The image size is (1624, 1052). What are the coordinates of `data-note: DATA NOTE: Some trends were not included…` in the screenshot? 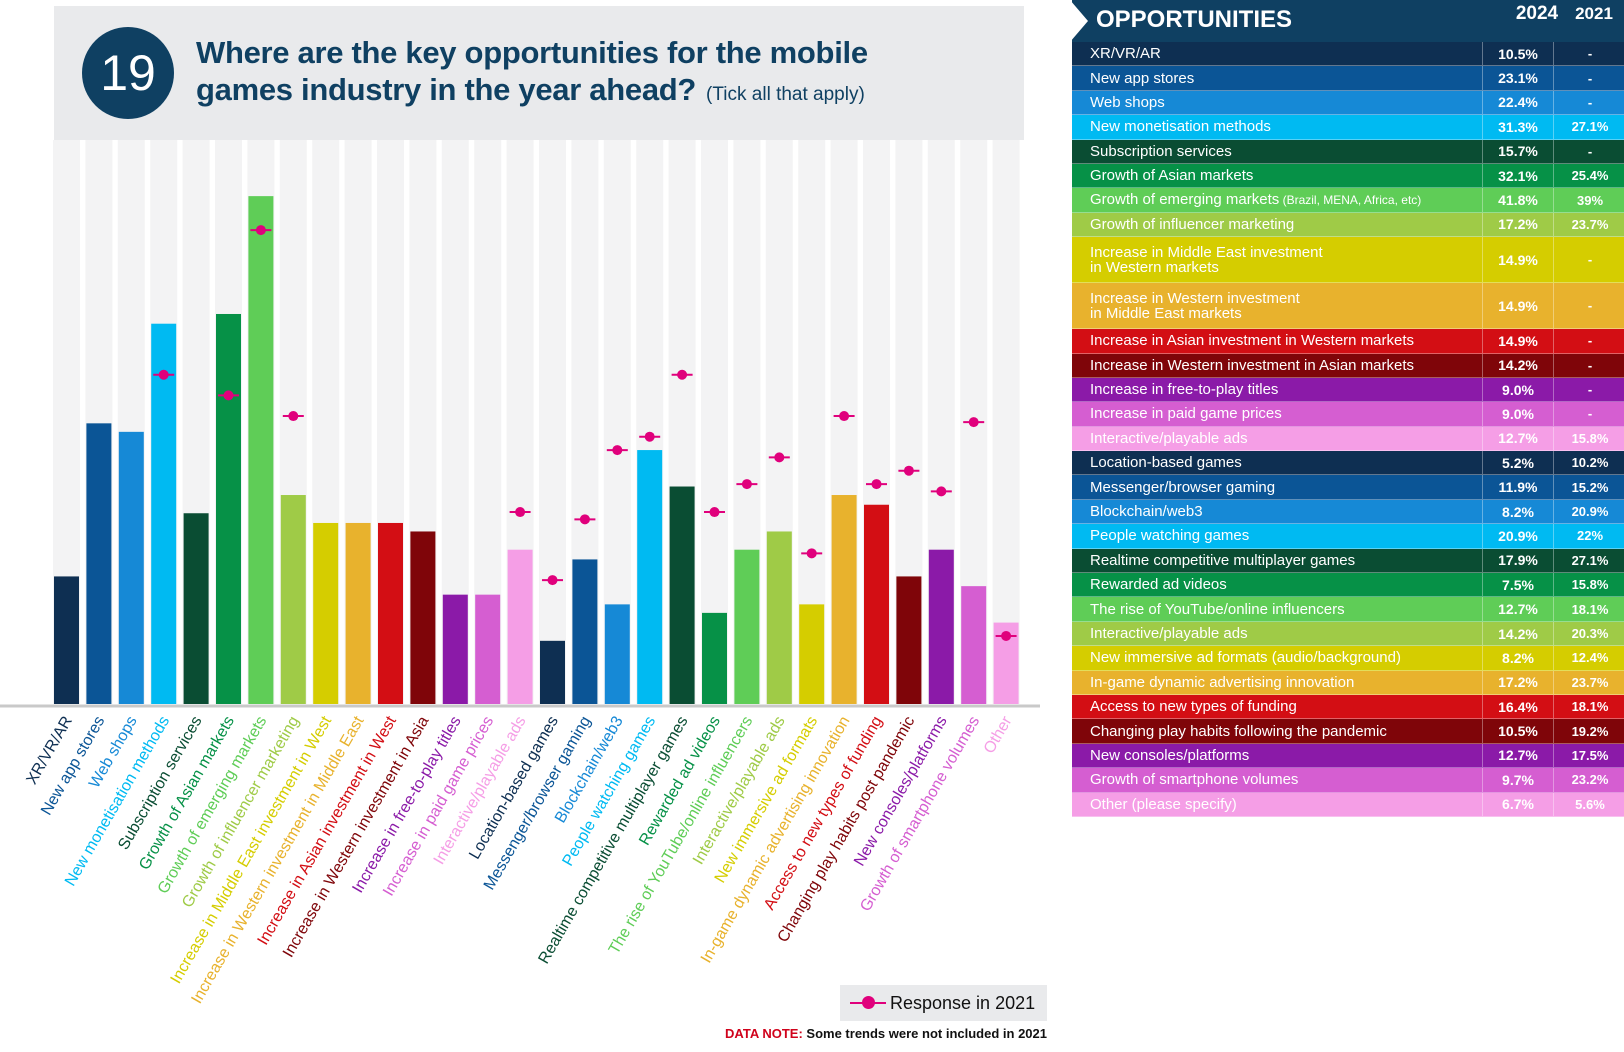 It's located at (869, 1033).